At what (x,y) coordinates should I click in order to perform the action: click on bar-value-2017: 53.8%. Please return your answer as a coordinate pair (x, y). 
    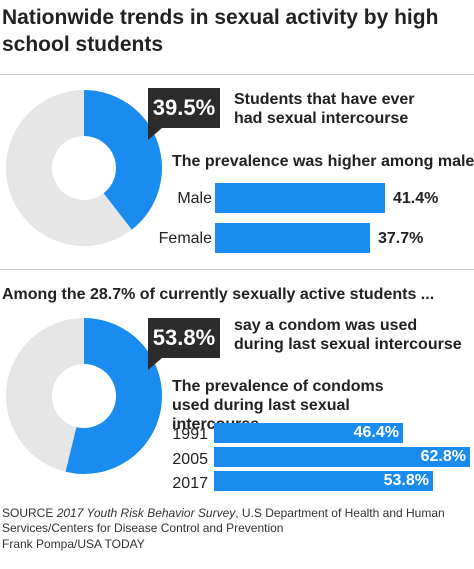
    Looking at the image, I should click on (406, 480).